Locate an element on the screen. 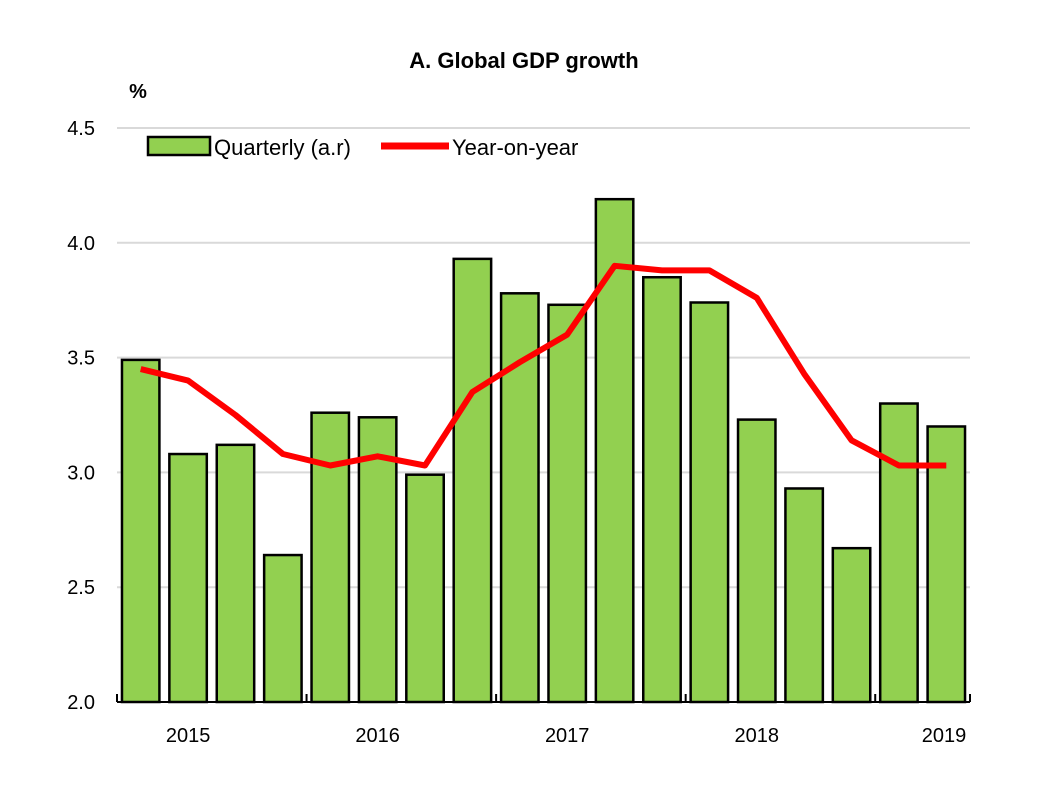  x-axis-ticks: 2015 2016 2017 2018 2019 is located at coordinates (566, 736).